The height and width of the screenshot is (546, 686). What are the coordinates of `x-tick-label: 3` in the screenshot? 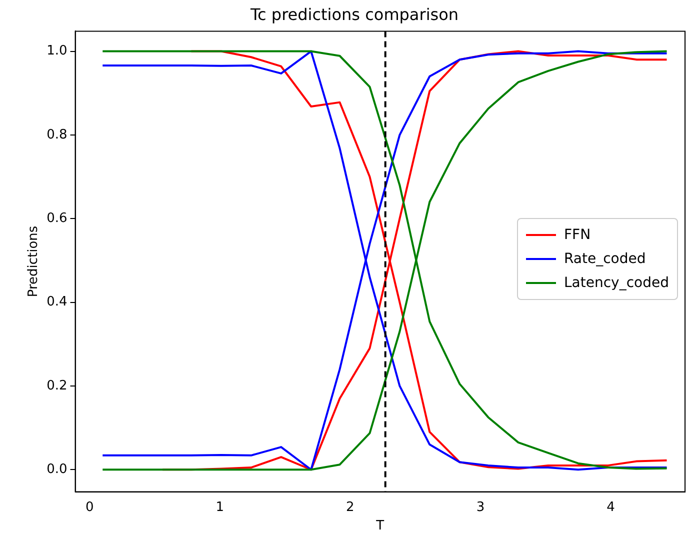 It's located at (480, 507).